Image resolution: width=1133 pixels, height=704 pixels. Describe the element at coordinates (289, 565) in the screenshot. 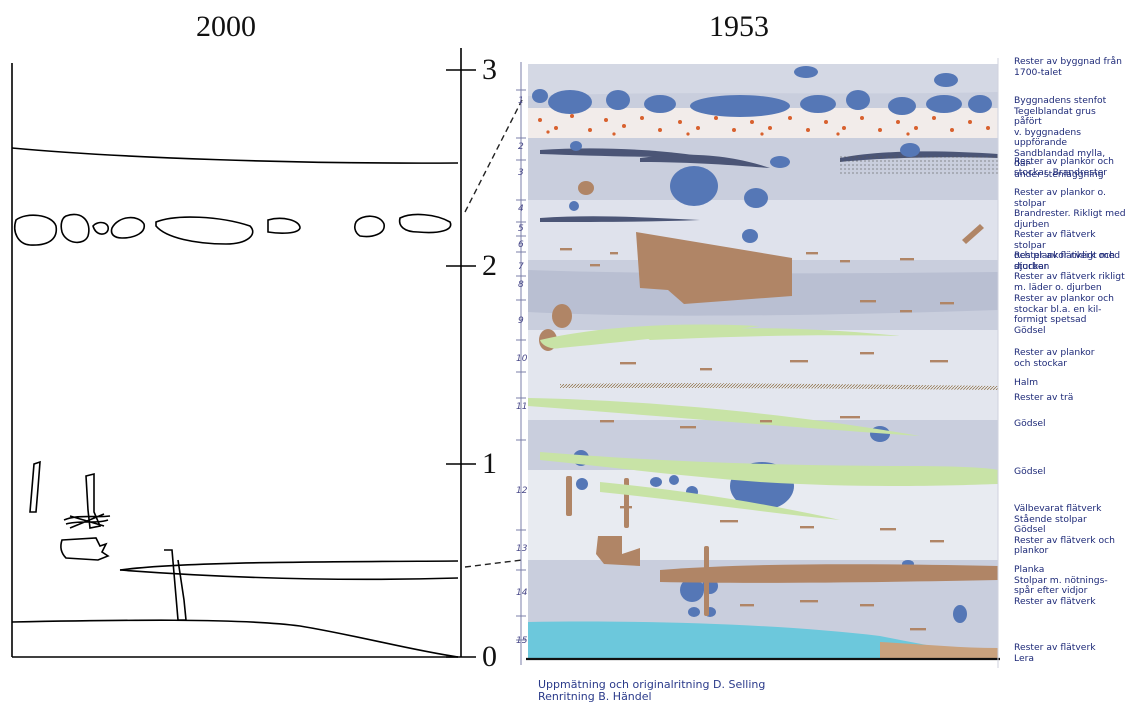

I see `lower-layer-line-top` at that location.